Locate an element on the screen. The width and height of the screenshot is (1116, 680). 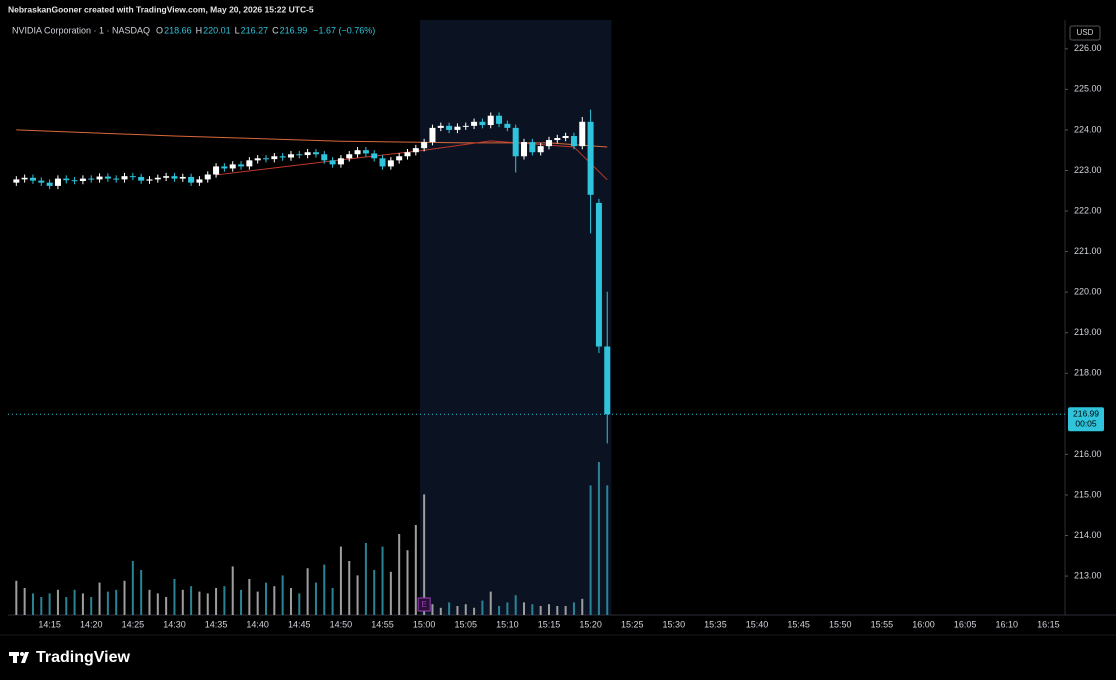
ohlc-label: H is located at coordinates (199, 30).